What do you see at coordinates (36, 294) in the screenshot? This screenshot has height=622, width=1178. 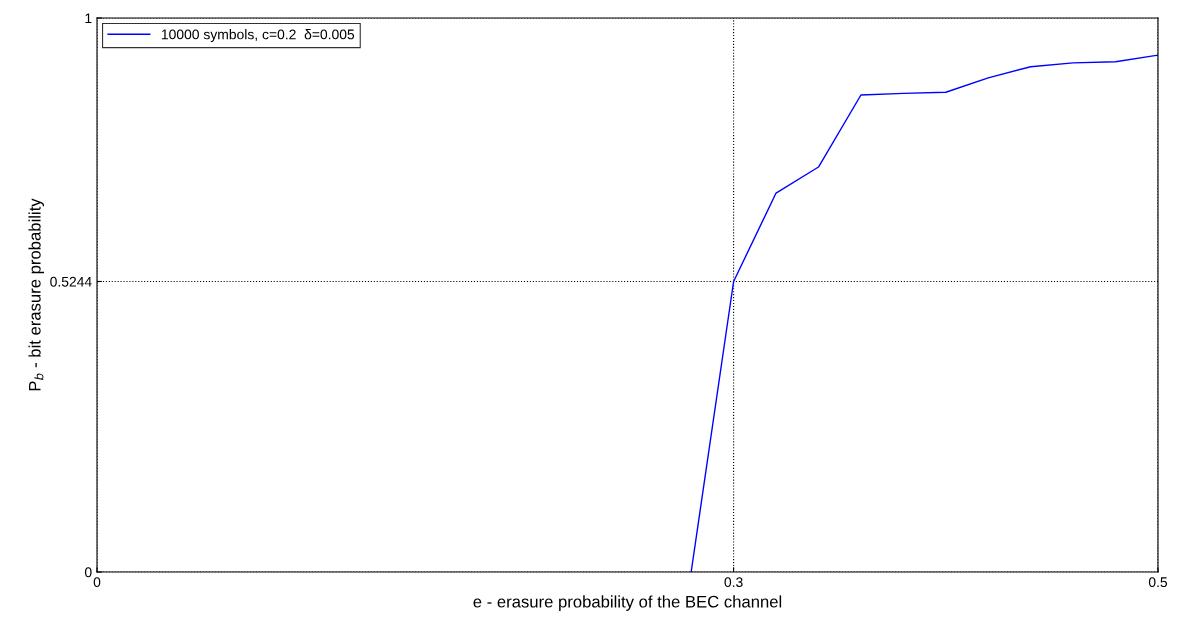 I see `y-axis-title: P$_{b}$ - bit erasure probability` at bounding box center [36, 294].